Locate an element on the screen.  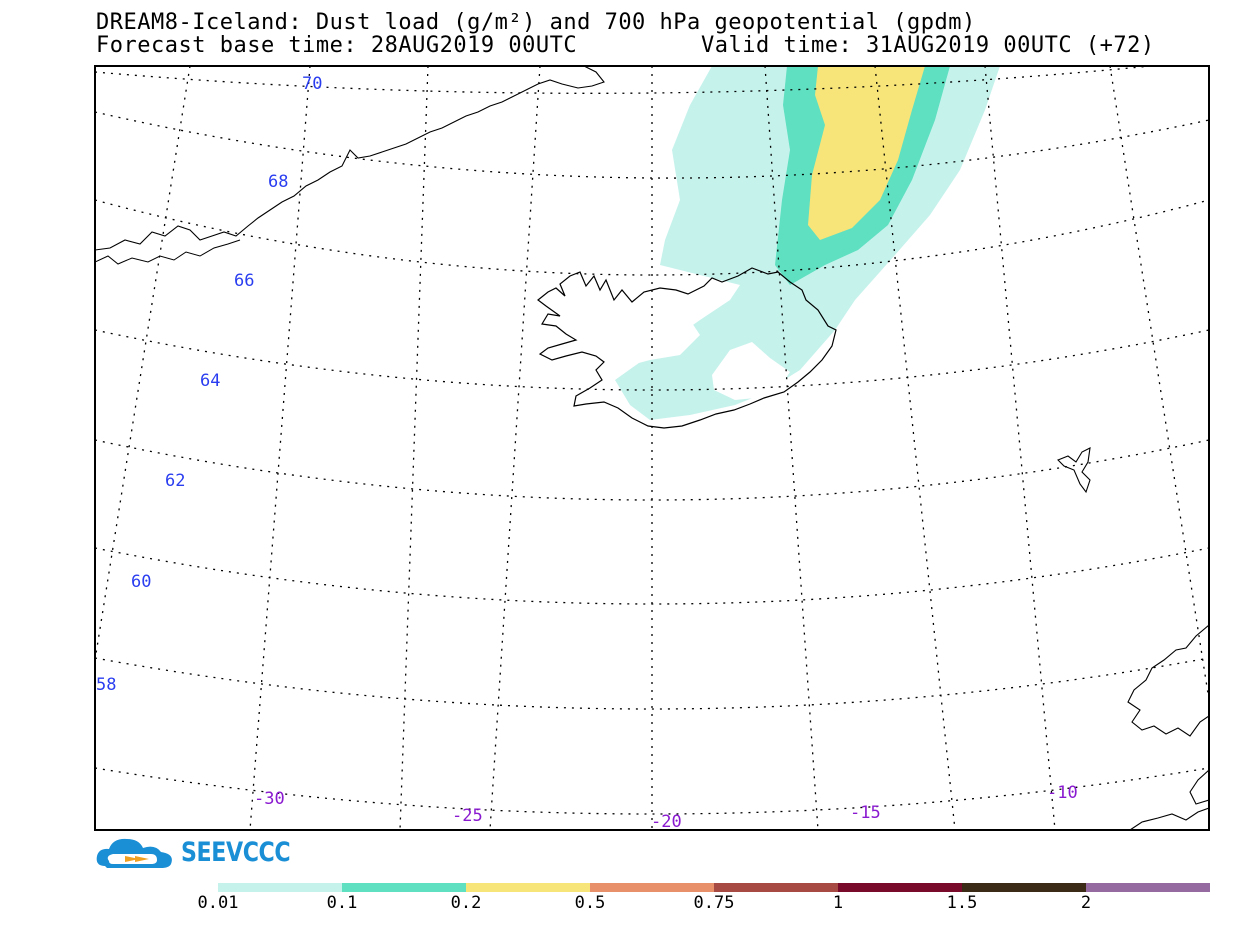
colorbar-label: 1 is located at coordinates (838, 903).